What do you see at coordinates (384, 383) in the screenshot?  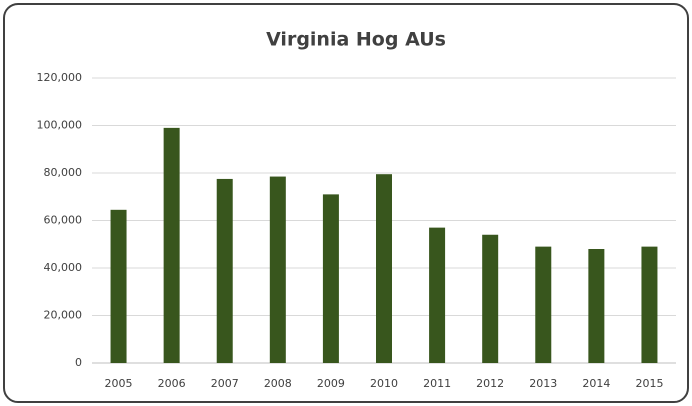 I see `x-tick-label: 2010` at bounding box center [384, 383].